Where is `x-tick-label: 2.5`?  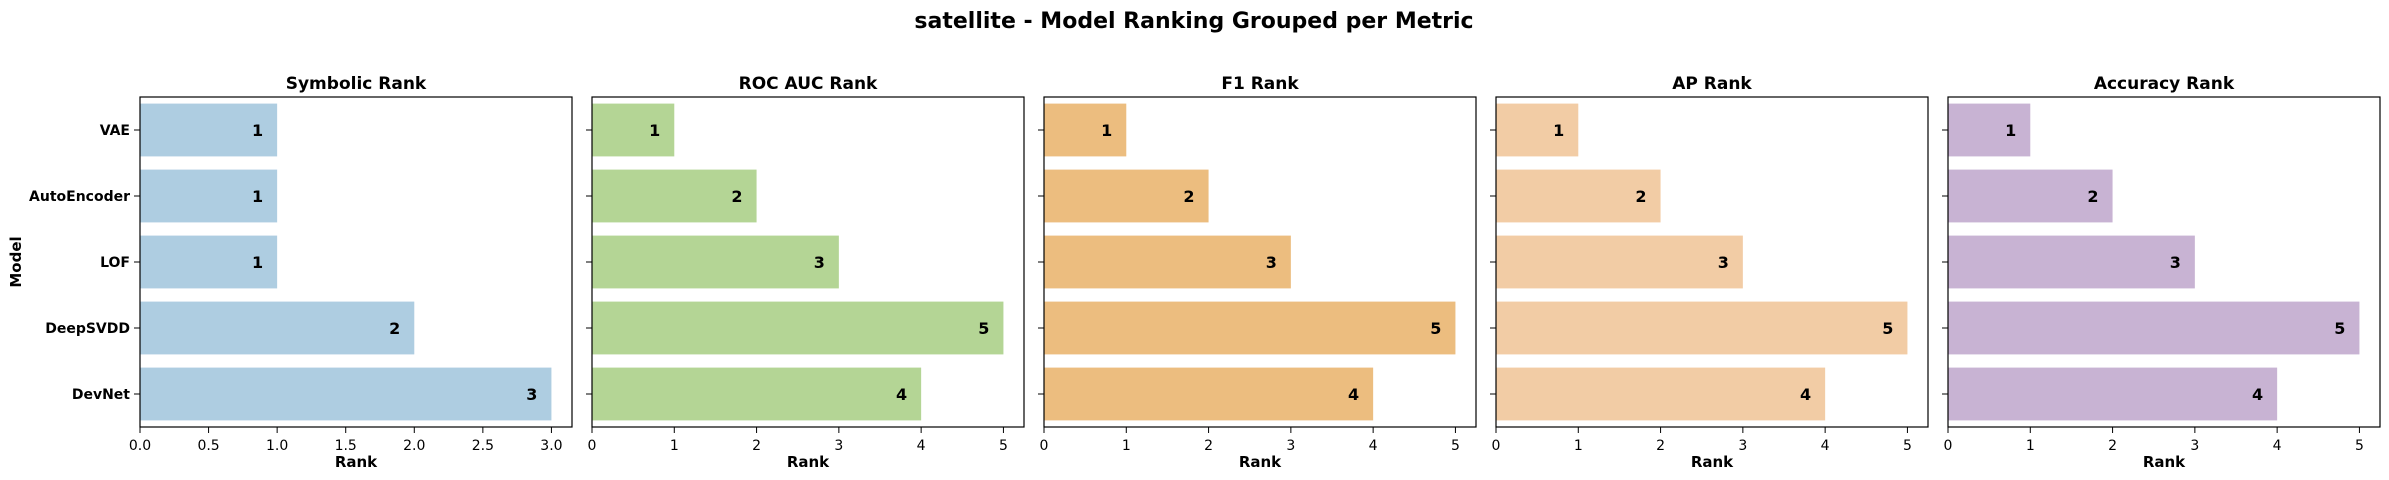
x-tick-label: 2.5 is located at coordinates (483, 446).